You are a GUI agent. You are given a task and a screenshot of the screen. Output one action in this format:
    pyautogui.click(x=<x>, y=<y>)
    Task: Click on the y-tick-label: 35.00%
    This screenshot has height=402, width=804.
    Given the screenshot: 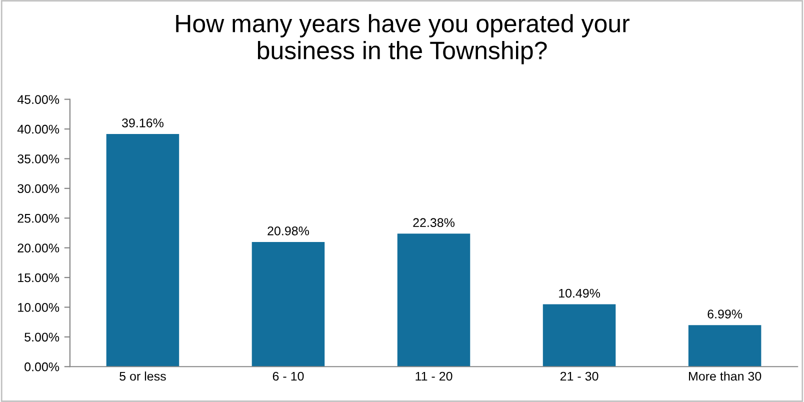 What is the action you would take?
    pyautogui.click(x=39, y=159)
    